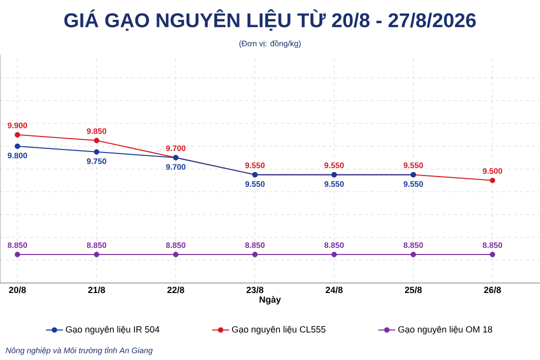 This screenshot has height=360, width=540. Describe the element at coordinates (492, 290) in the screenshot. I see `x-tick-label: 26/8` at that location.